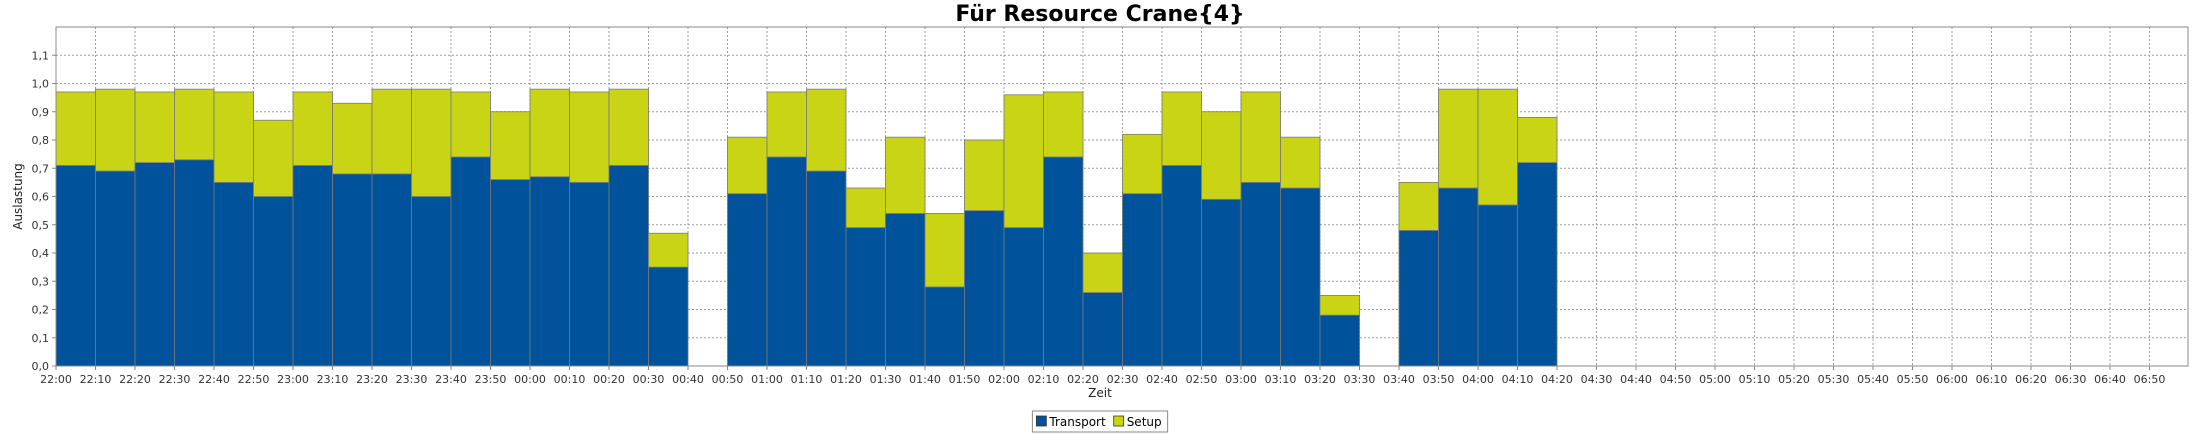  Describe the element at coordinates (1834, 379) in the screenshot. I see `x-tick-label: 05:30` at that location.